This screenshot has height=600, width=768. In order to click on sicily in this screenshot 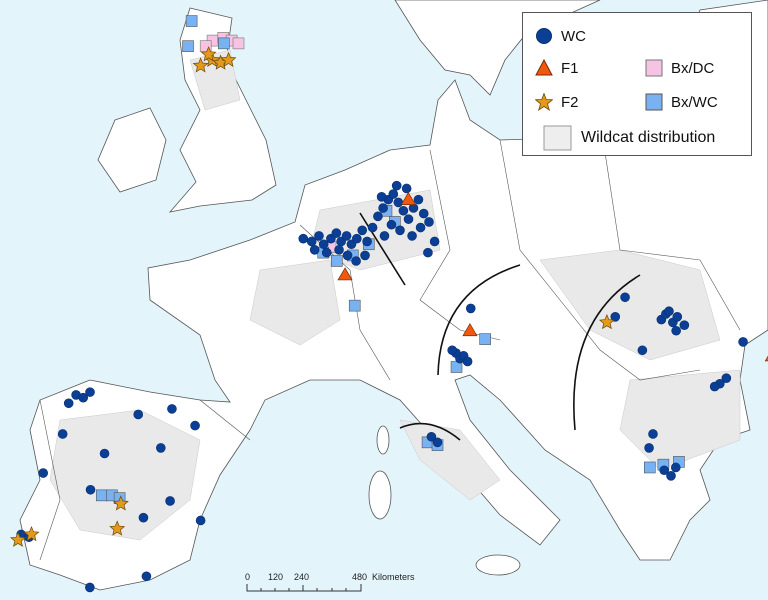, I will do `click(498, 565)`.